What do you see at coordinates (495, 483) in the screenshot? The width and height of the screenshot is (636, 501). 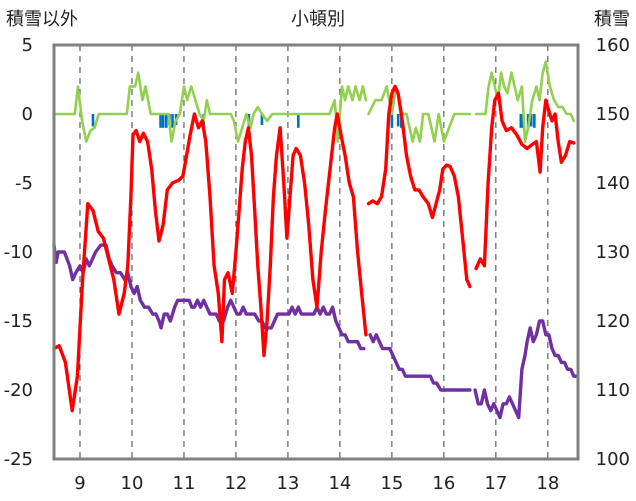 I see `x-tick-label: 17` at bounding box center [495, 483].